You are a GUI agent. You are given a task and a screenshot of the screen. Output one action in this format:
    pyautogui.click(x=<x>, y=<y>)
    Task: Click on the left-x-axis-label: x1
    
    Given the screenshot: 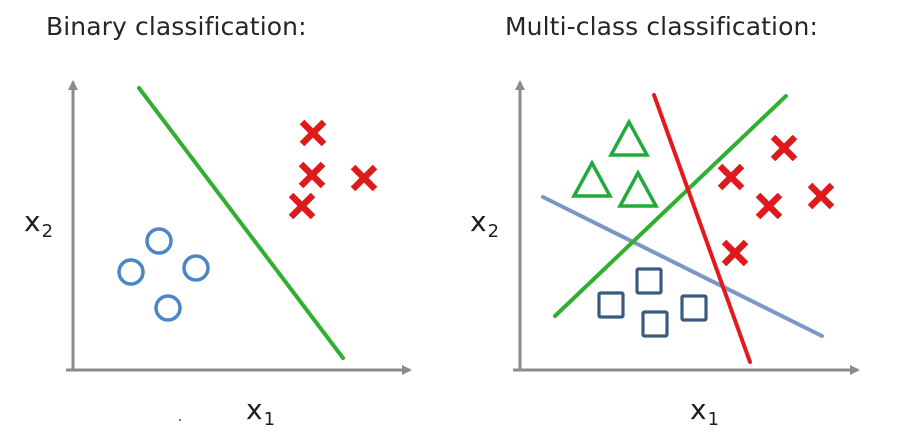 What is the action you would take?
    pyautogui.click(x=260, y=412)
    